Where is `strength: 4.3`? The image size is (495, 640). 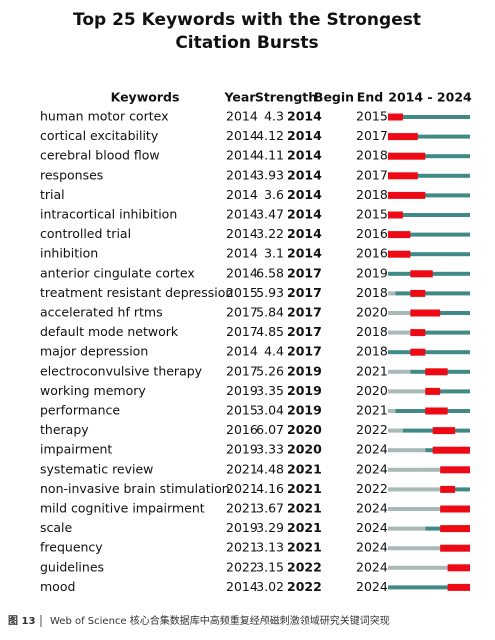
strength: 4.3 is located at coordinates (274, 116).